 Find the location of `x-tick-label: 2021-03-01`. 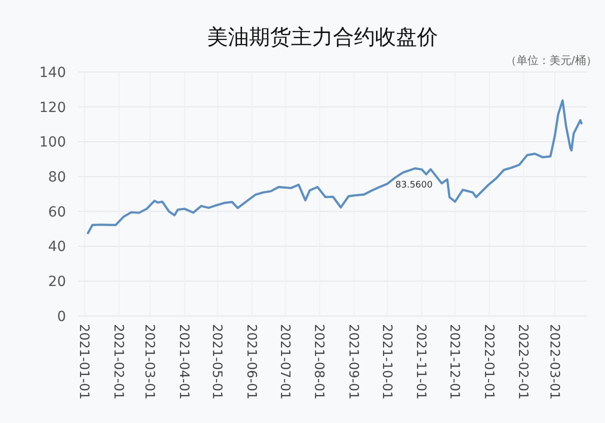

x-tick-label: 2021-03-01 is located at coordinates (149, 362).